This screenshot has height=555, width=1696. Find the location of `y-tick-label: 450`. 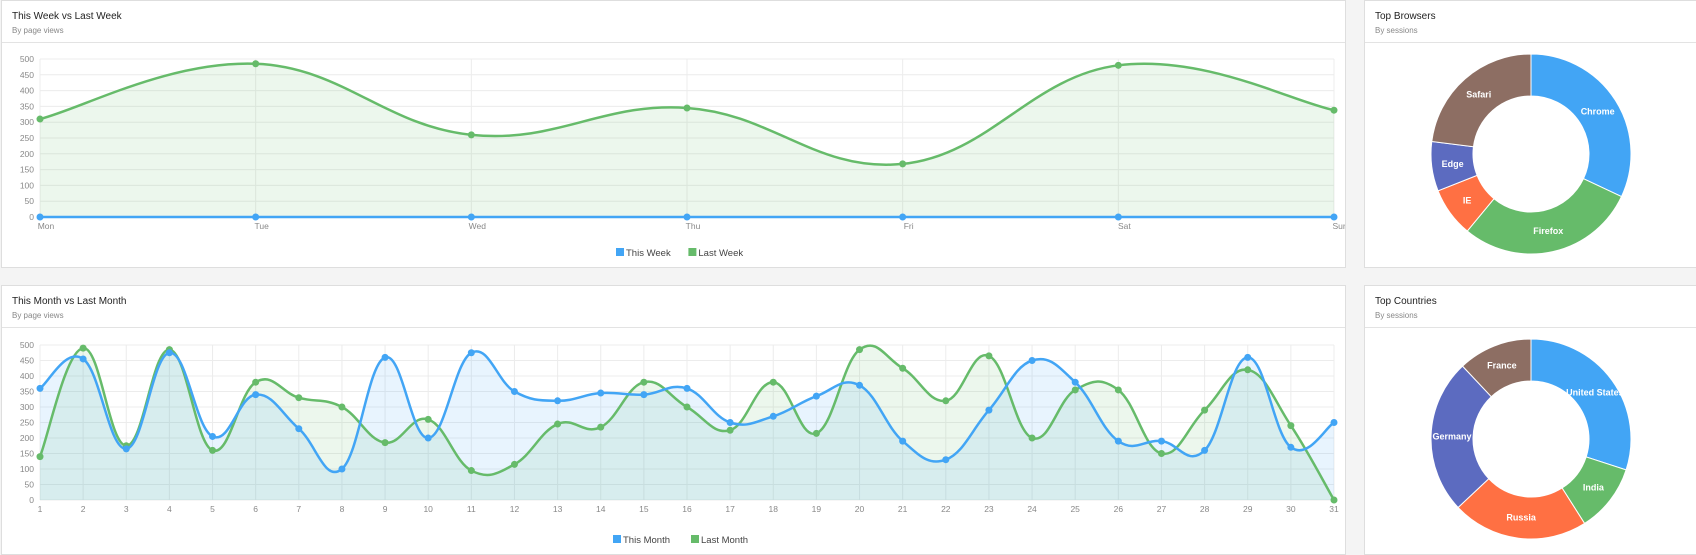

y-tick-label: 450 is located at coordinates (27, 361).